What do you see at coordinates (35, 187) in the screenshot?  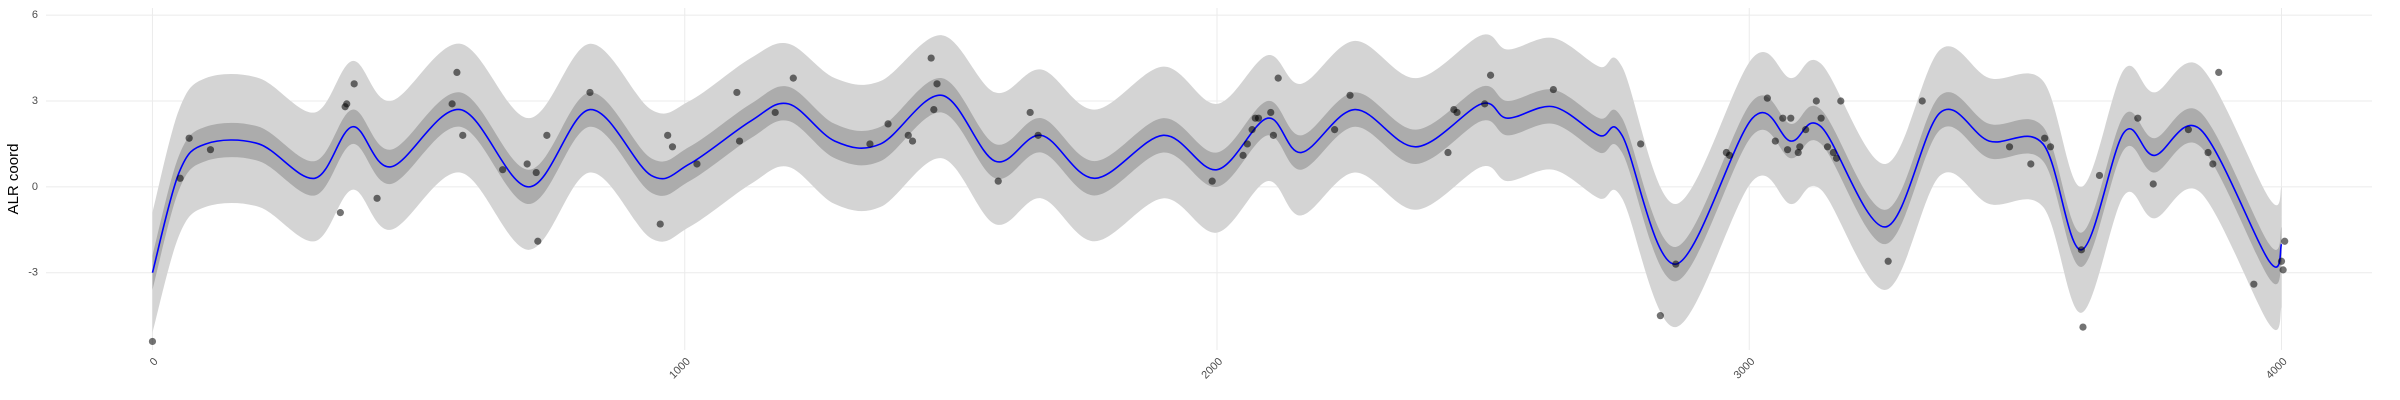 I see `y-tick-label: 0` at bounding box center [35, 187].